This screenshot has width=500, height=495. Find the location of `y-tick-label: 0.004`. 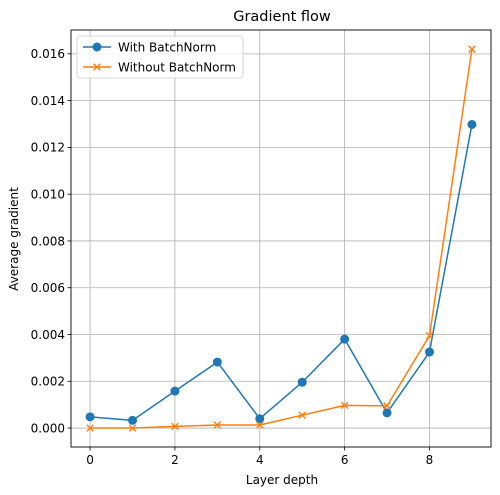

y-tick-label: 0.004 is located at coordinates (48, 335).